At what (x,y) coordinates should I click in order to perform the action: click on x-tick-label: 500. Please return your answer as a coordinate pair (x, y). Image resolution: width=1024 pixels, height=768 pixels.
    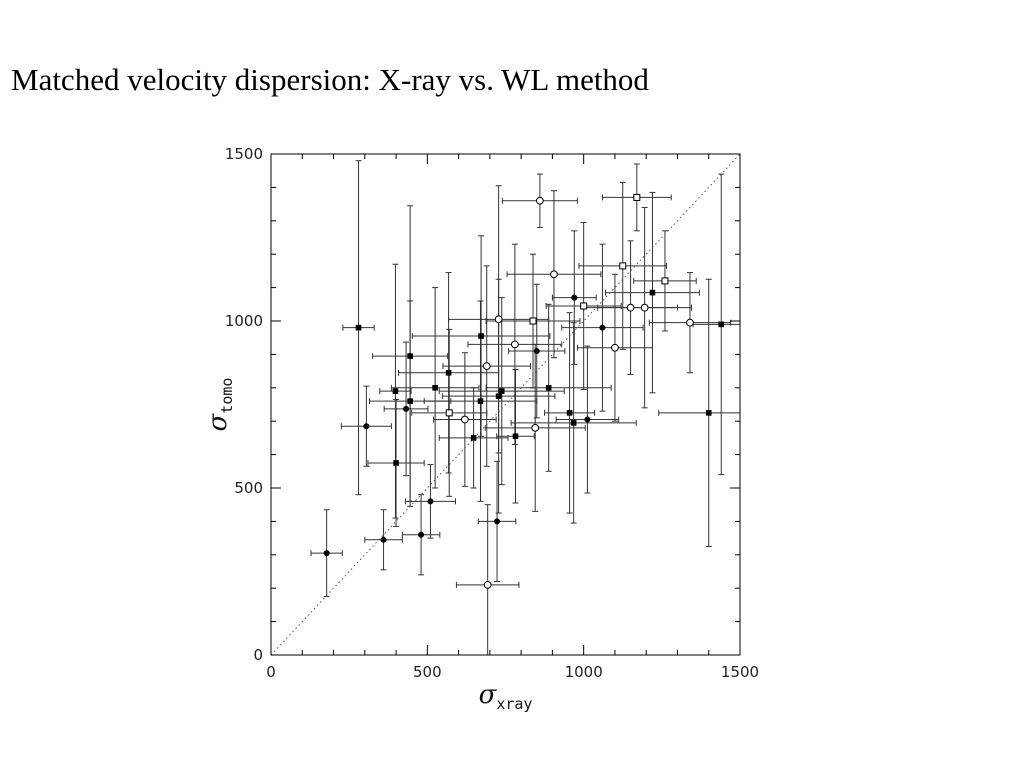
    Looking at the image, I should click on (427, 672).